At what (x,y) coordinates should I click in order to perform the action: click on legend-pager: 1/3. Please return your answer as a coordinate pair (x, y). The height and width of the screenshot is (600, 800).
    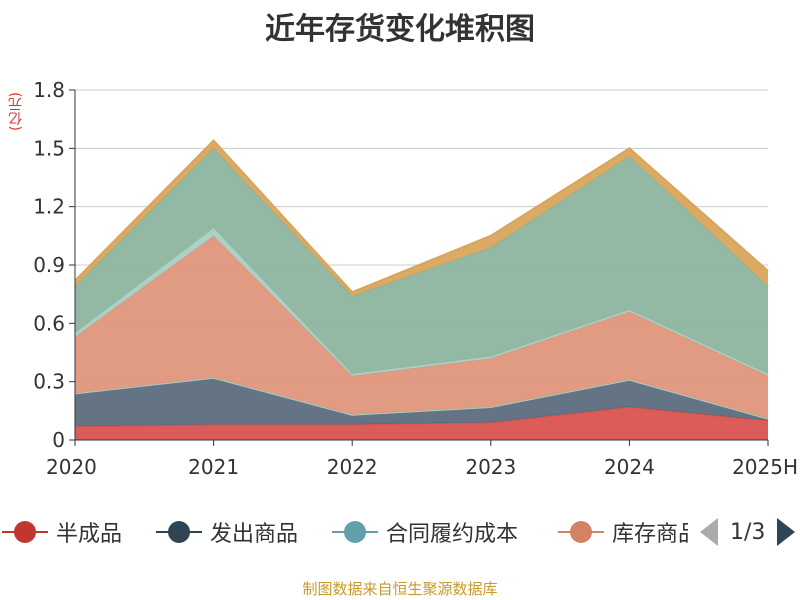
    Looking at the image, I should click on (748, 532).